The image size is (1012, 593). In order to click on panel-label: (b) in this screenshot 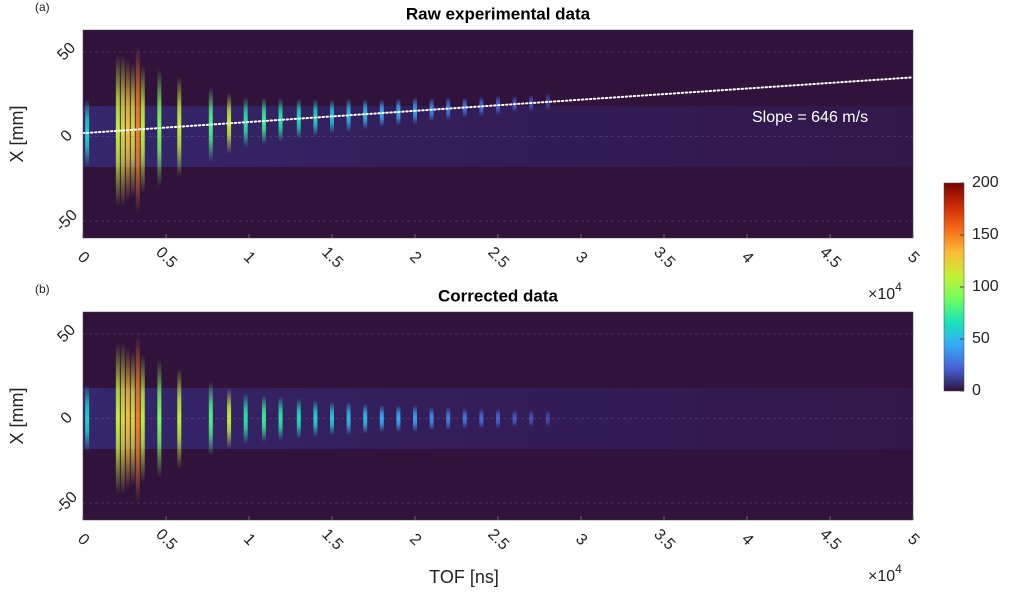, I will do `click(42, 289)`.